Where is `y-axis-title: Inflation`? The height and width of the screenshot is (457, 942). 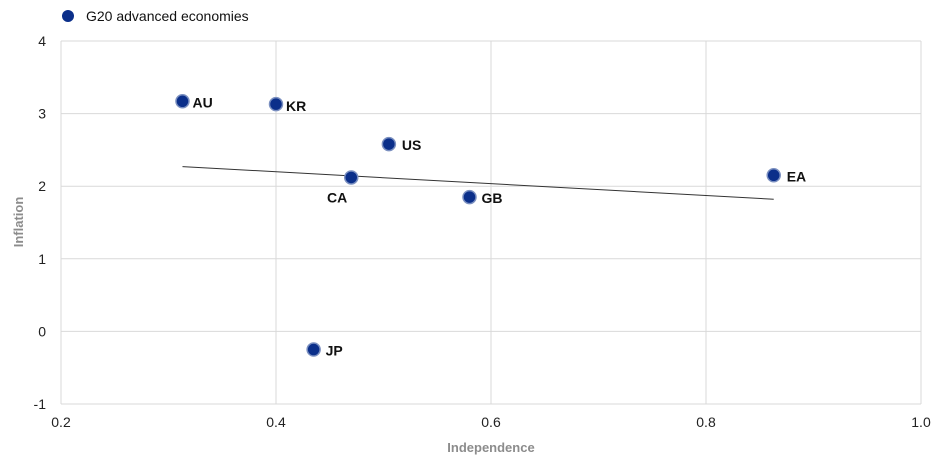
y-axis-title: Inflation is located at coordinates (18, 222).